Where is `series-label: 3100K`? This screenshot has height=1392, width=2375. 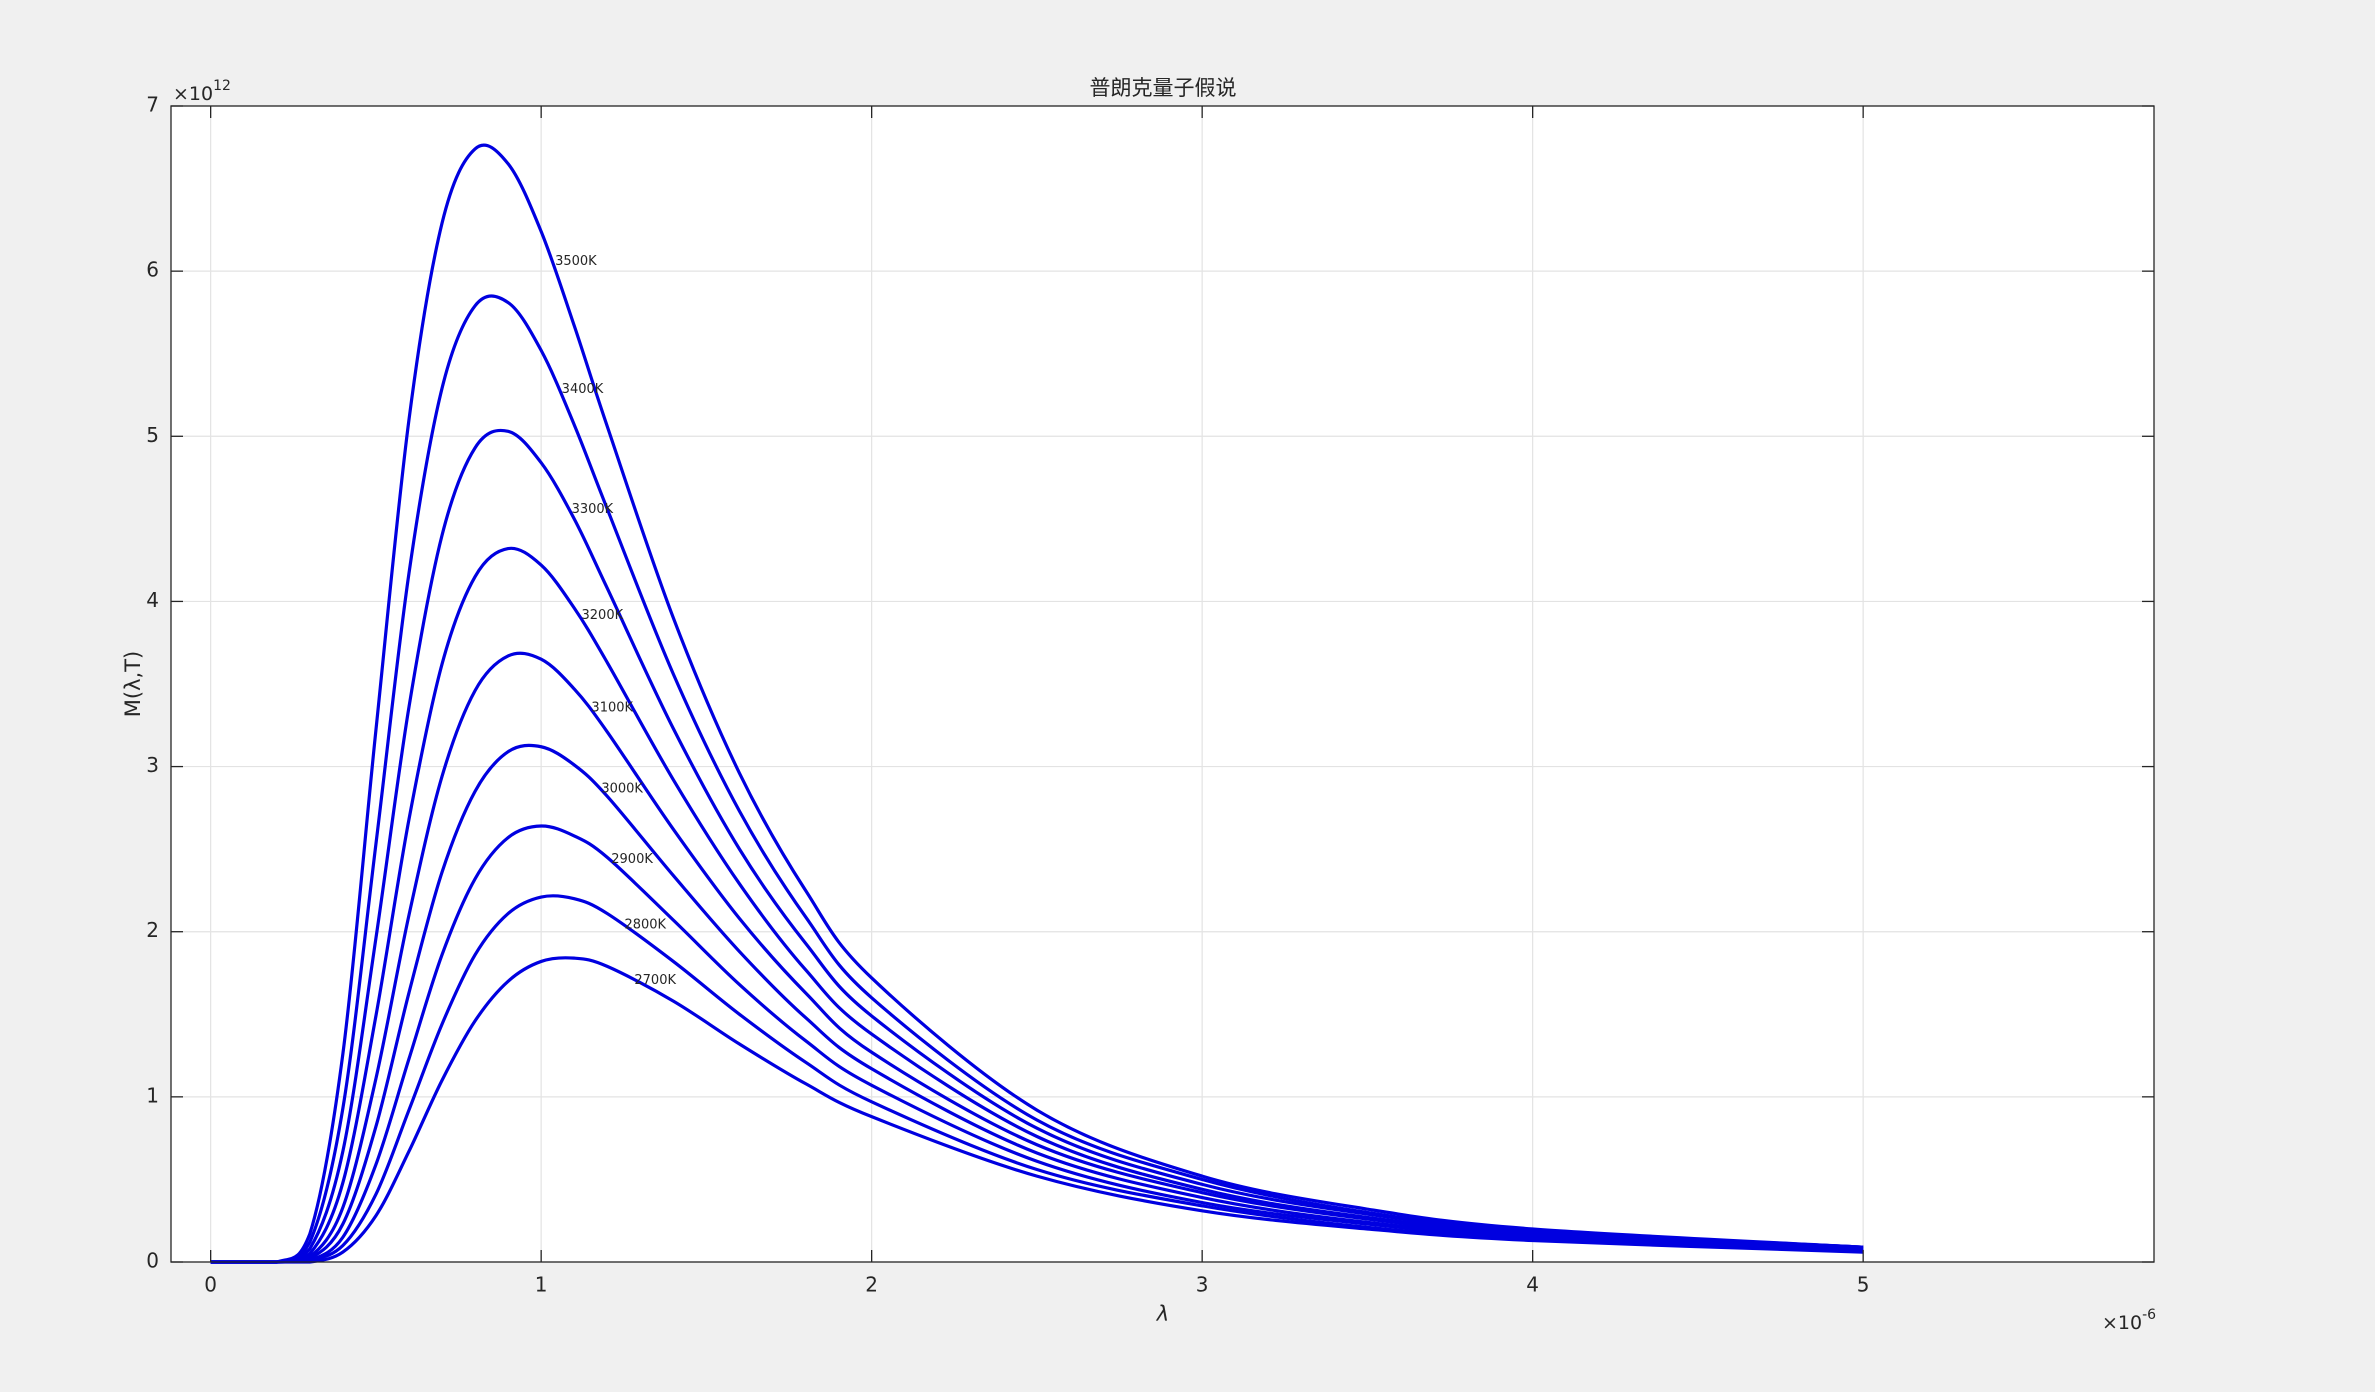
series-label: 3100K is located at coordinates (612, 708).